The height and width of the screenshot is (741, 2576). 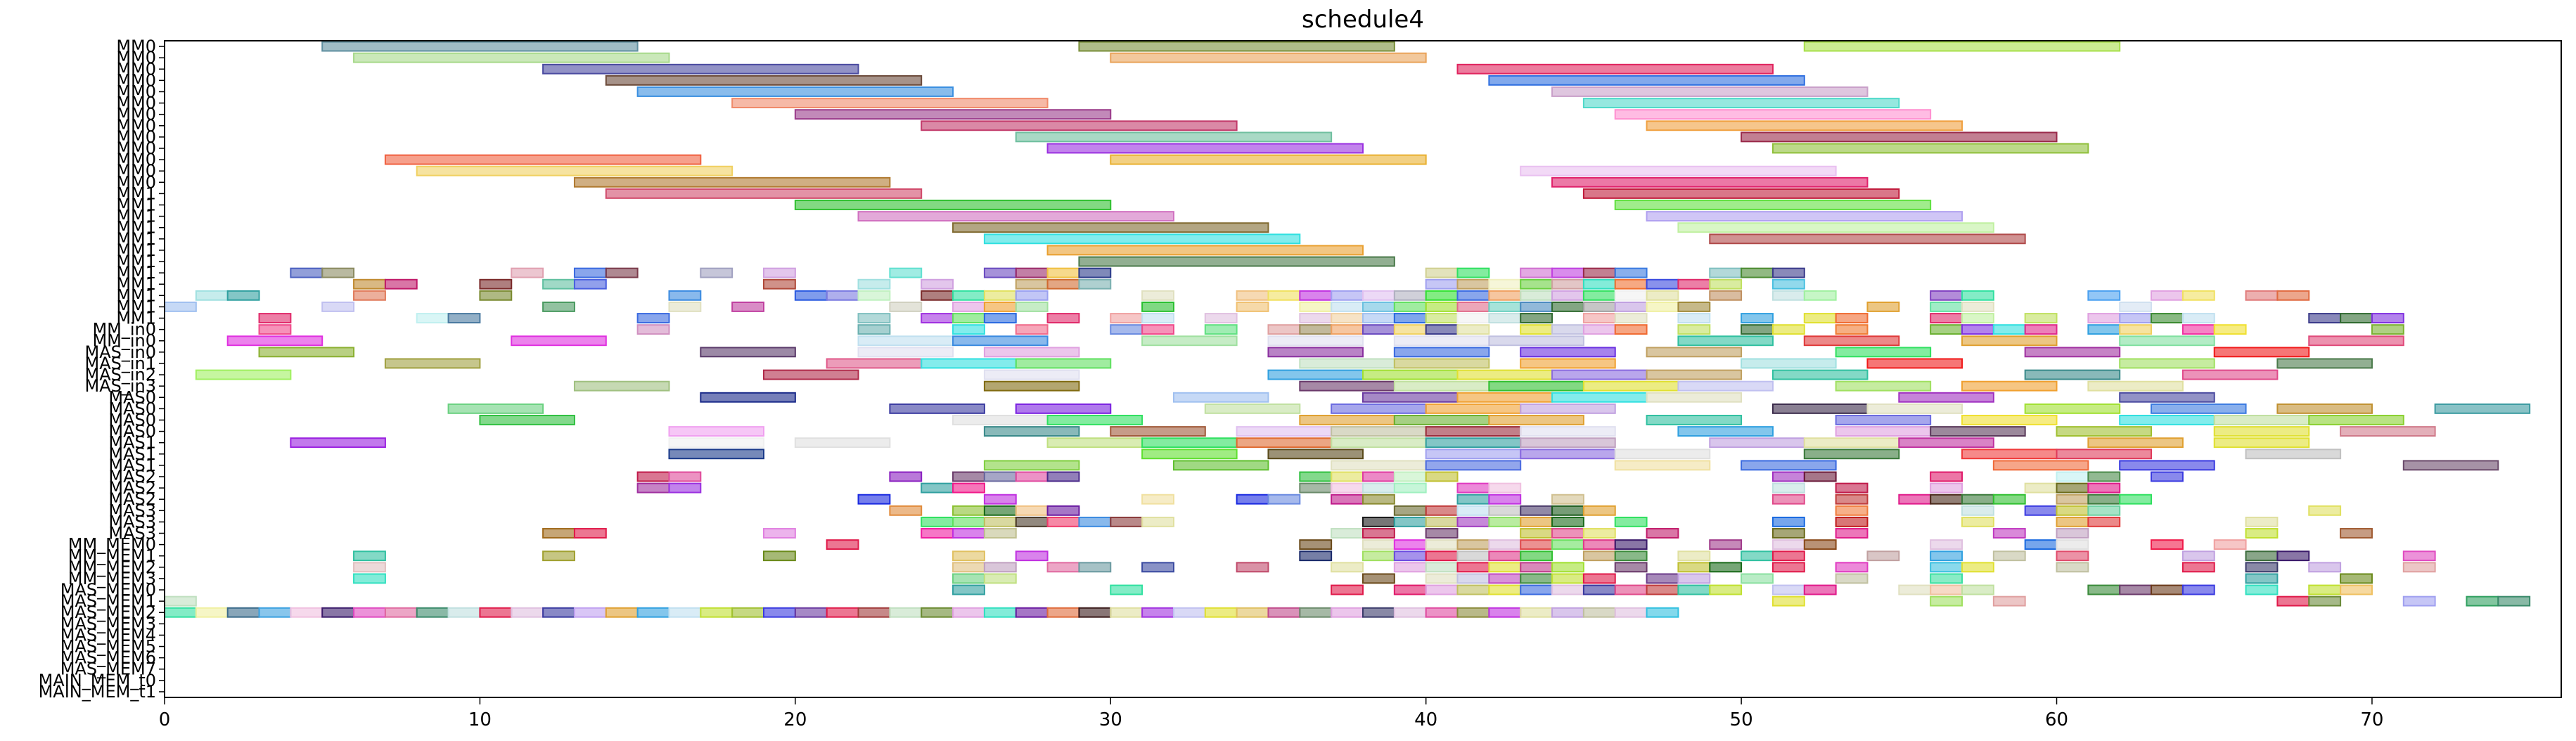 I want to click on y-tick-label: MAS_in0, so click(x=120, y=352).